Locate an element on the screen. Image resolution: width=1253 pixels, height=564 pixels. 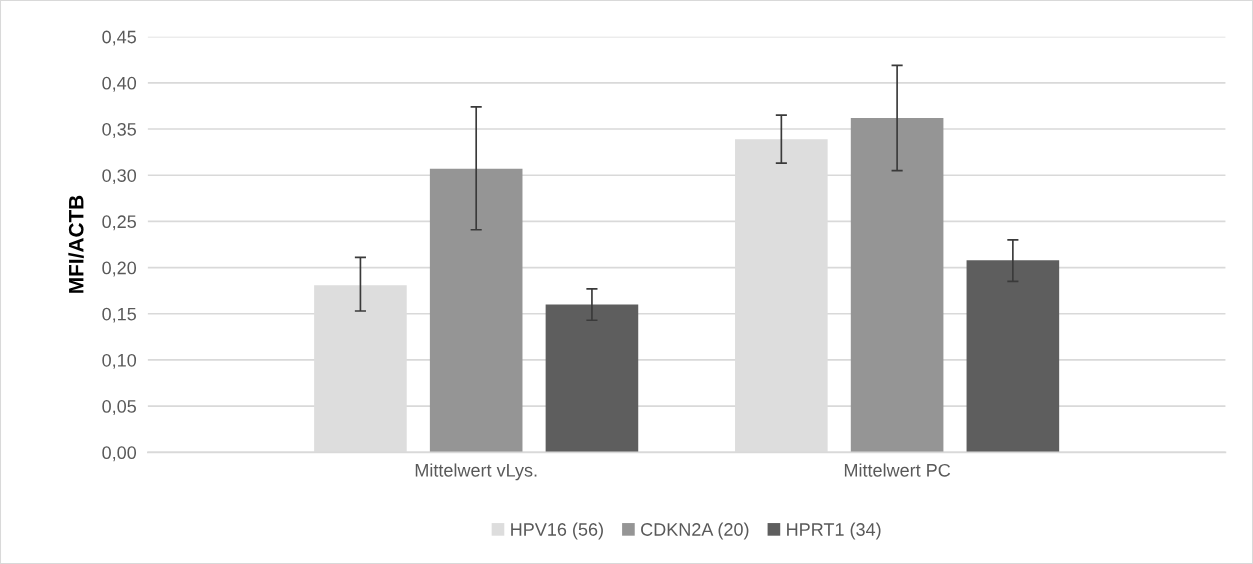
legend-label: HPRT1 (34) is located at coordinates (834, 531).